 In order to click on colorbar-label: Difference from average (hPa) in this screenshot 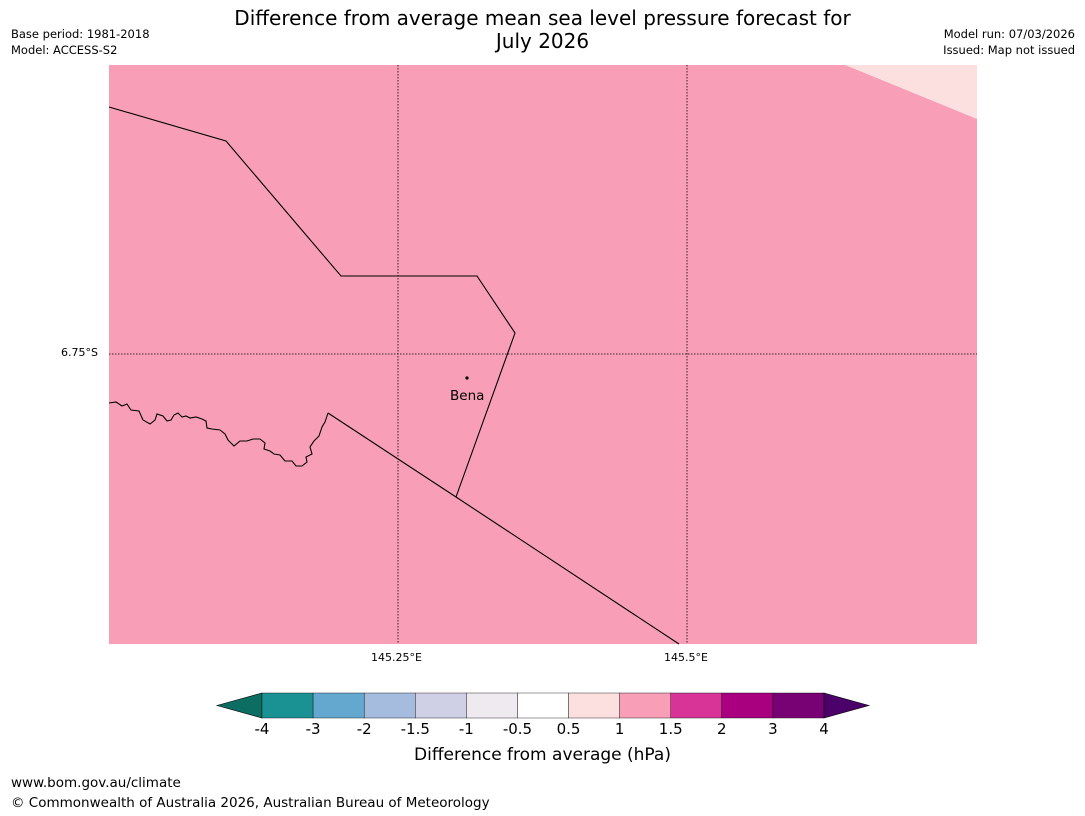, I will do `click(542, 755)`.